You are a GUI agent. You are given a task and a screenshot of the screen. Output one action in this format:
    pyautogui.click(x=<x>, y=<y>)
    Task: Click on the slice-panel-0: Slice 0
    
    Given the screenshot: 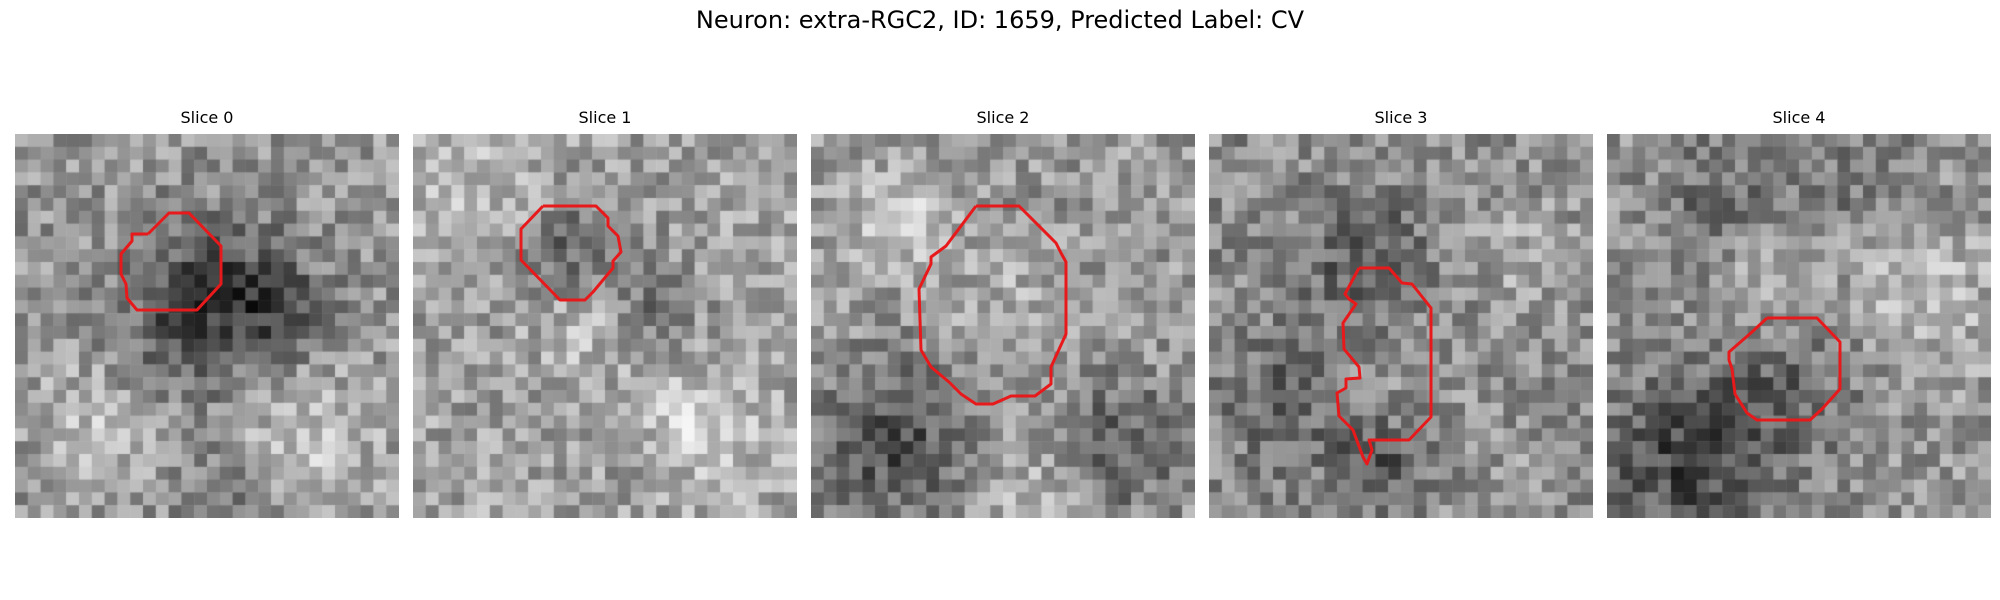 What is the action you would take?
    pyautogui.click(x=207, y=314)
    